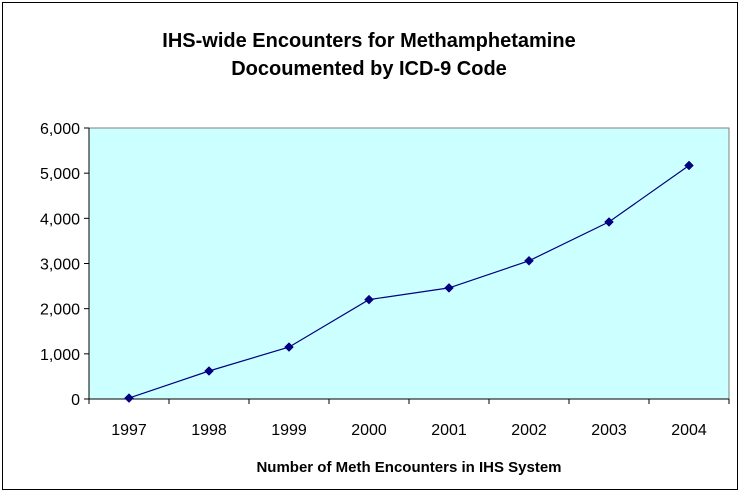  What do you see at coordinates (60, 219) in the screenshot?
I see `y-tick-label: 4,000` at bounding box center [60, 219].